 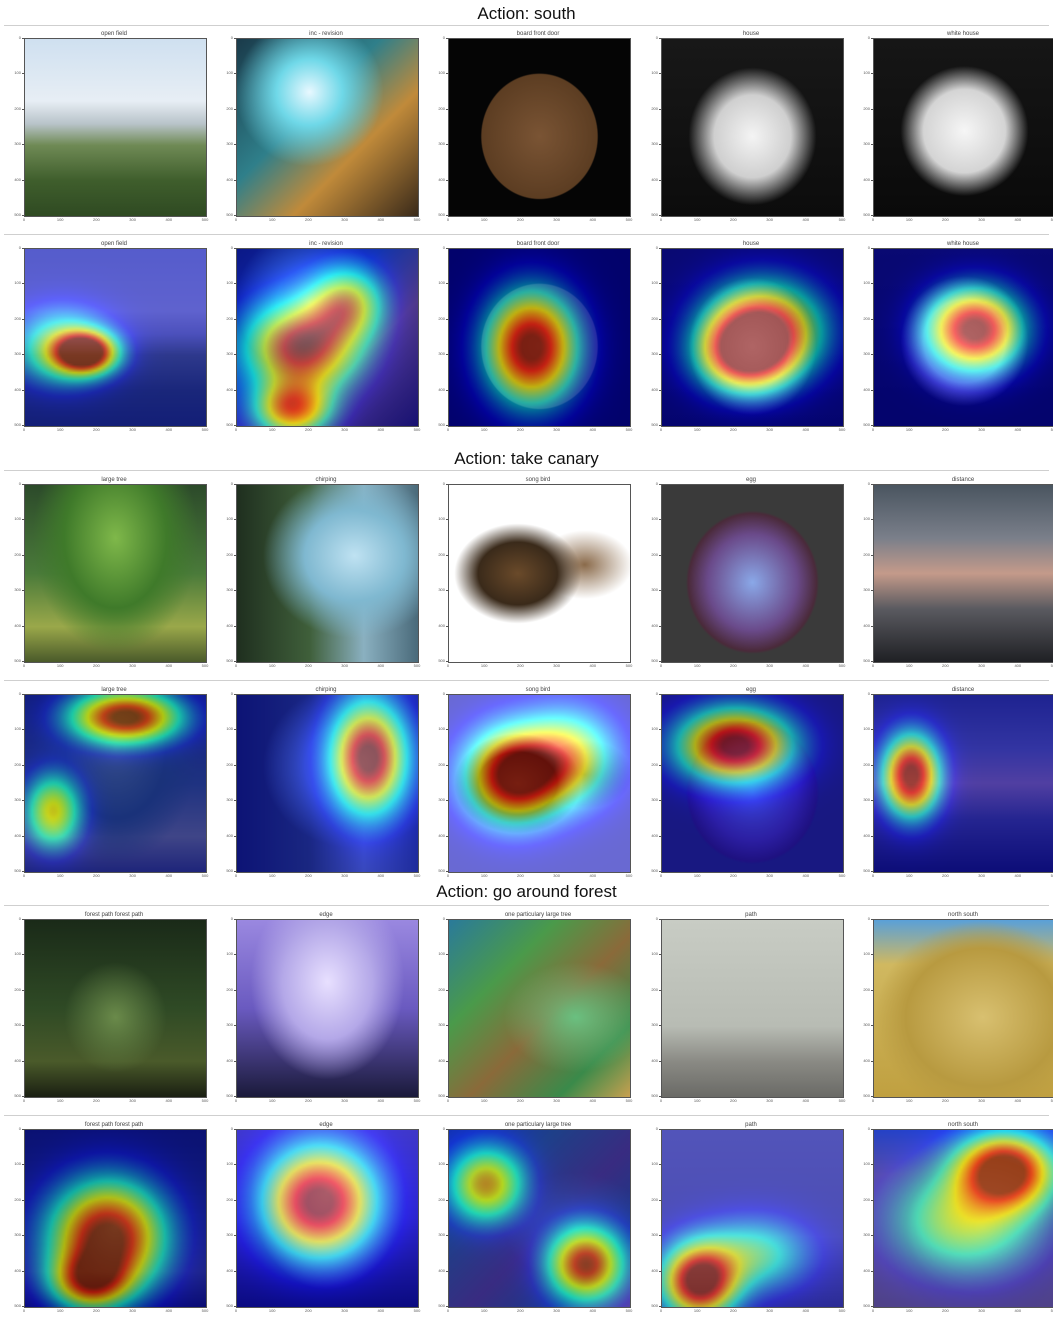 I want to click on section-title: Action: go around forest, so click(x=526, y=891).